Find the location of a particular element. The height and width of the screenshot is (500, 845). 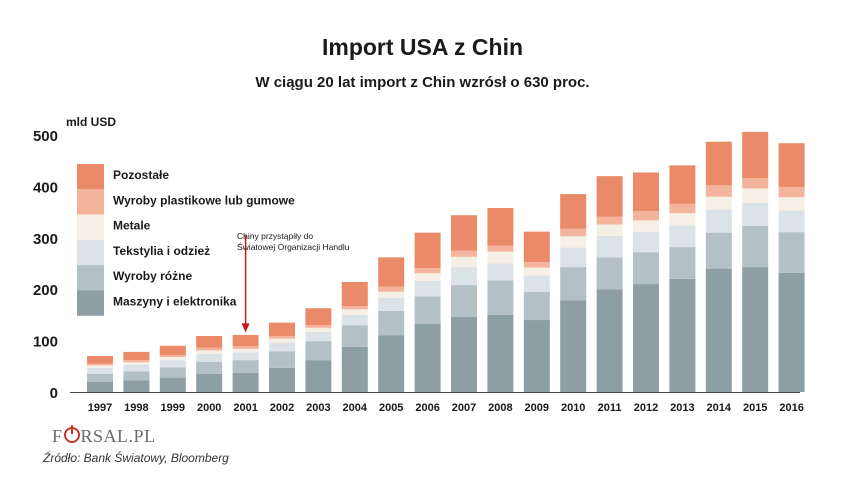

x-tick-label: 2006 is located at coordinates (427, 408).